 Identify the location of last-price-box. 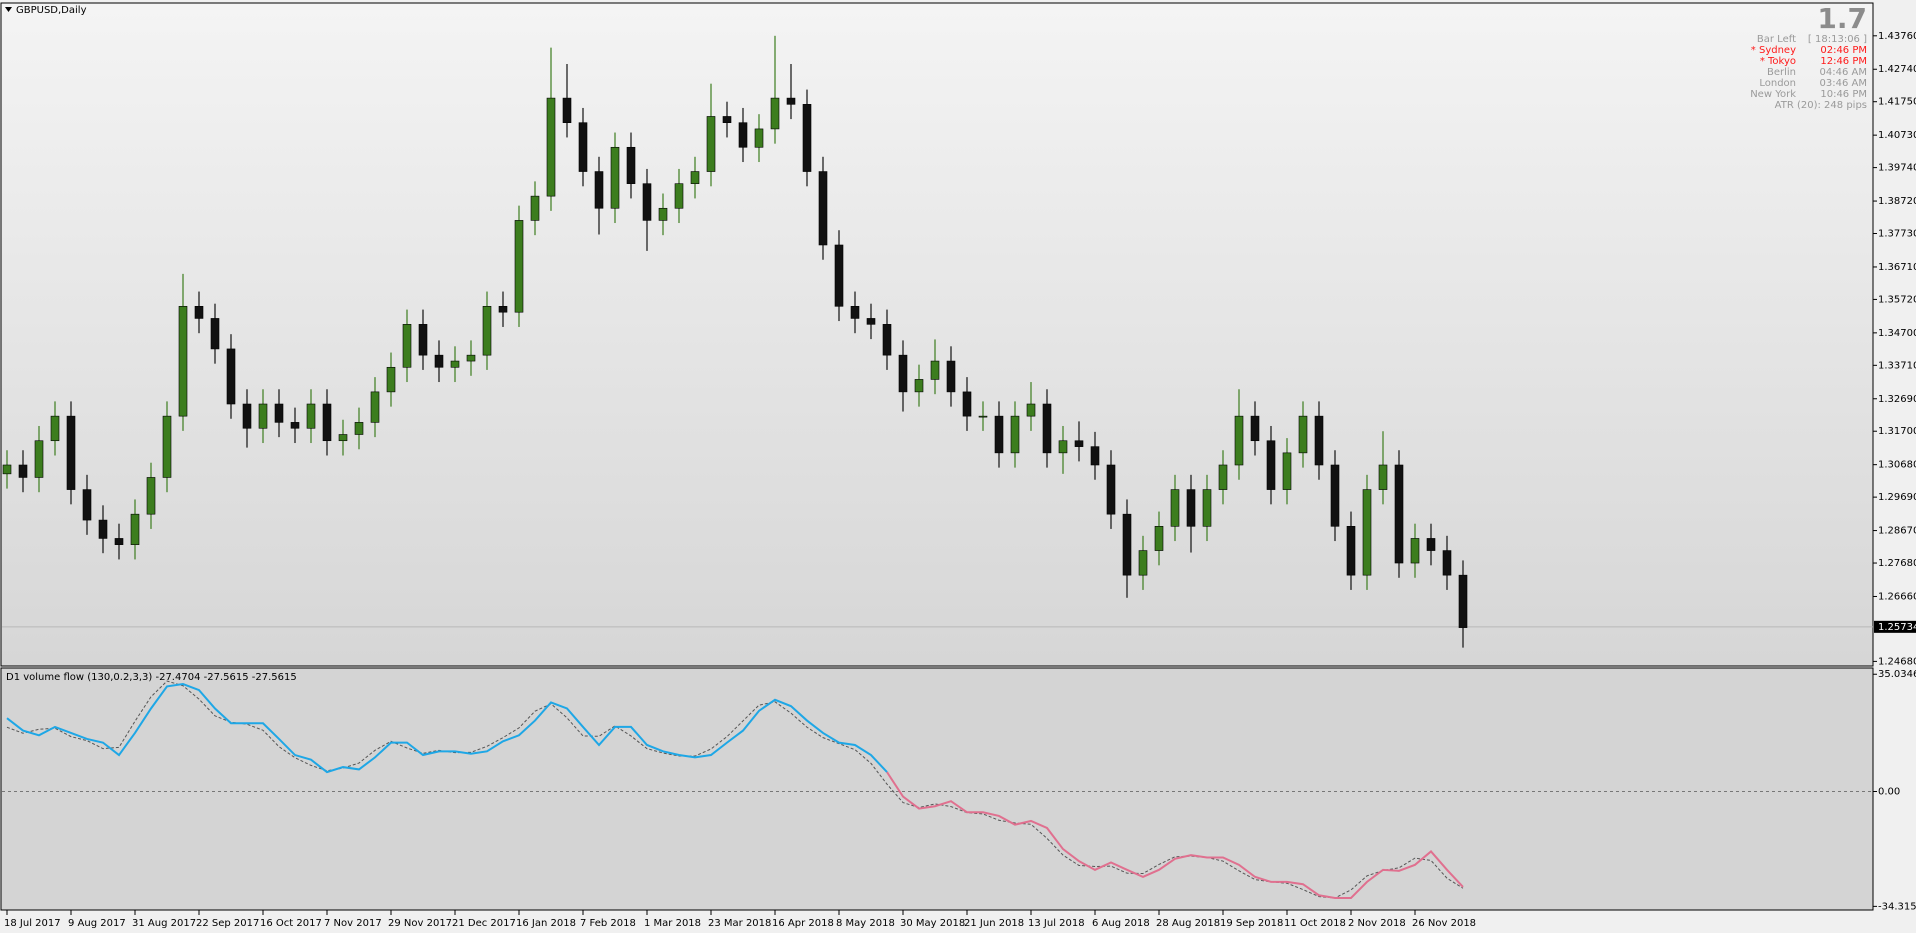
(1895, 626).